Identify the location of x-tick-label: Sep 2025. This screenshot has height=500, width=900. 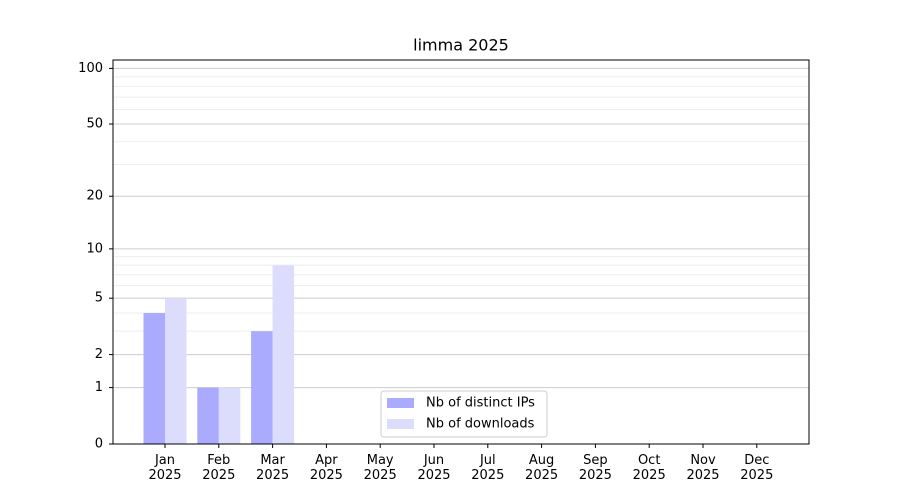
(595, 468).